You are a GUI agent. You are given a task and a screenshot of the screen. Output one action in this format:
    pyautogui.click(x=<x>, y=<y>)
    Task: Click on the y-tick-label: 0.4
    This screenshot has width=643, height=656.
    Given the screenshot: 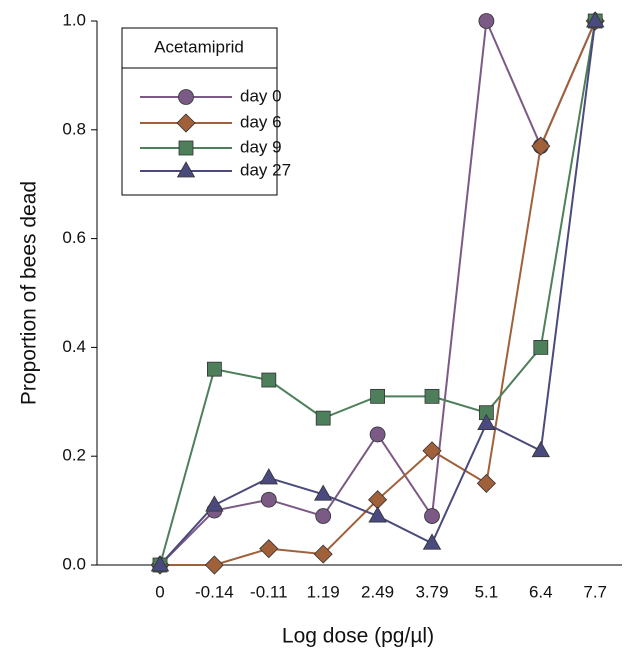 What is the action you would take?
    pyautogui.click(x=74, y=346)
    